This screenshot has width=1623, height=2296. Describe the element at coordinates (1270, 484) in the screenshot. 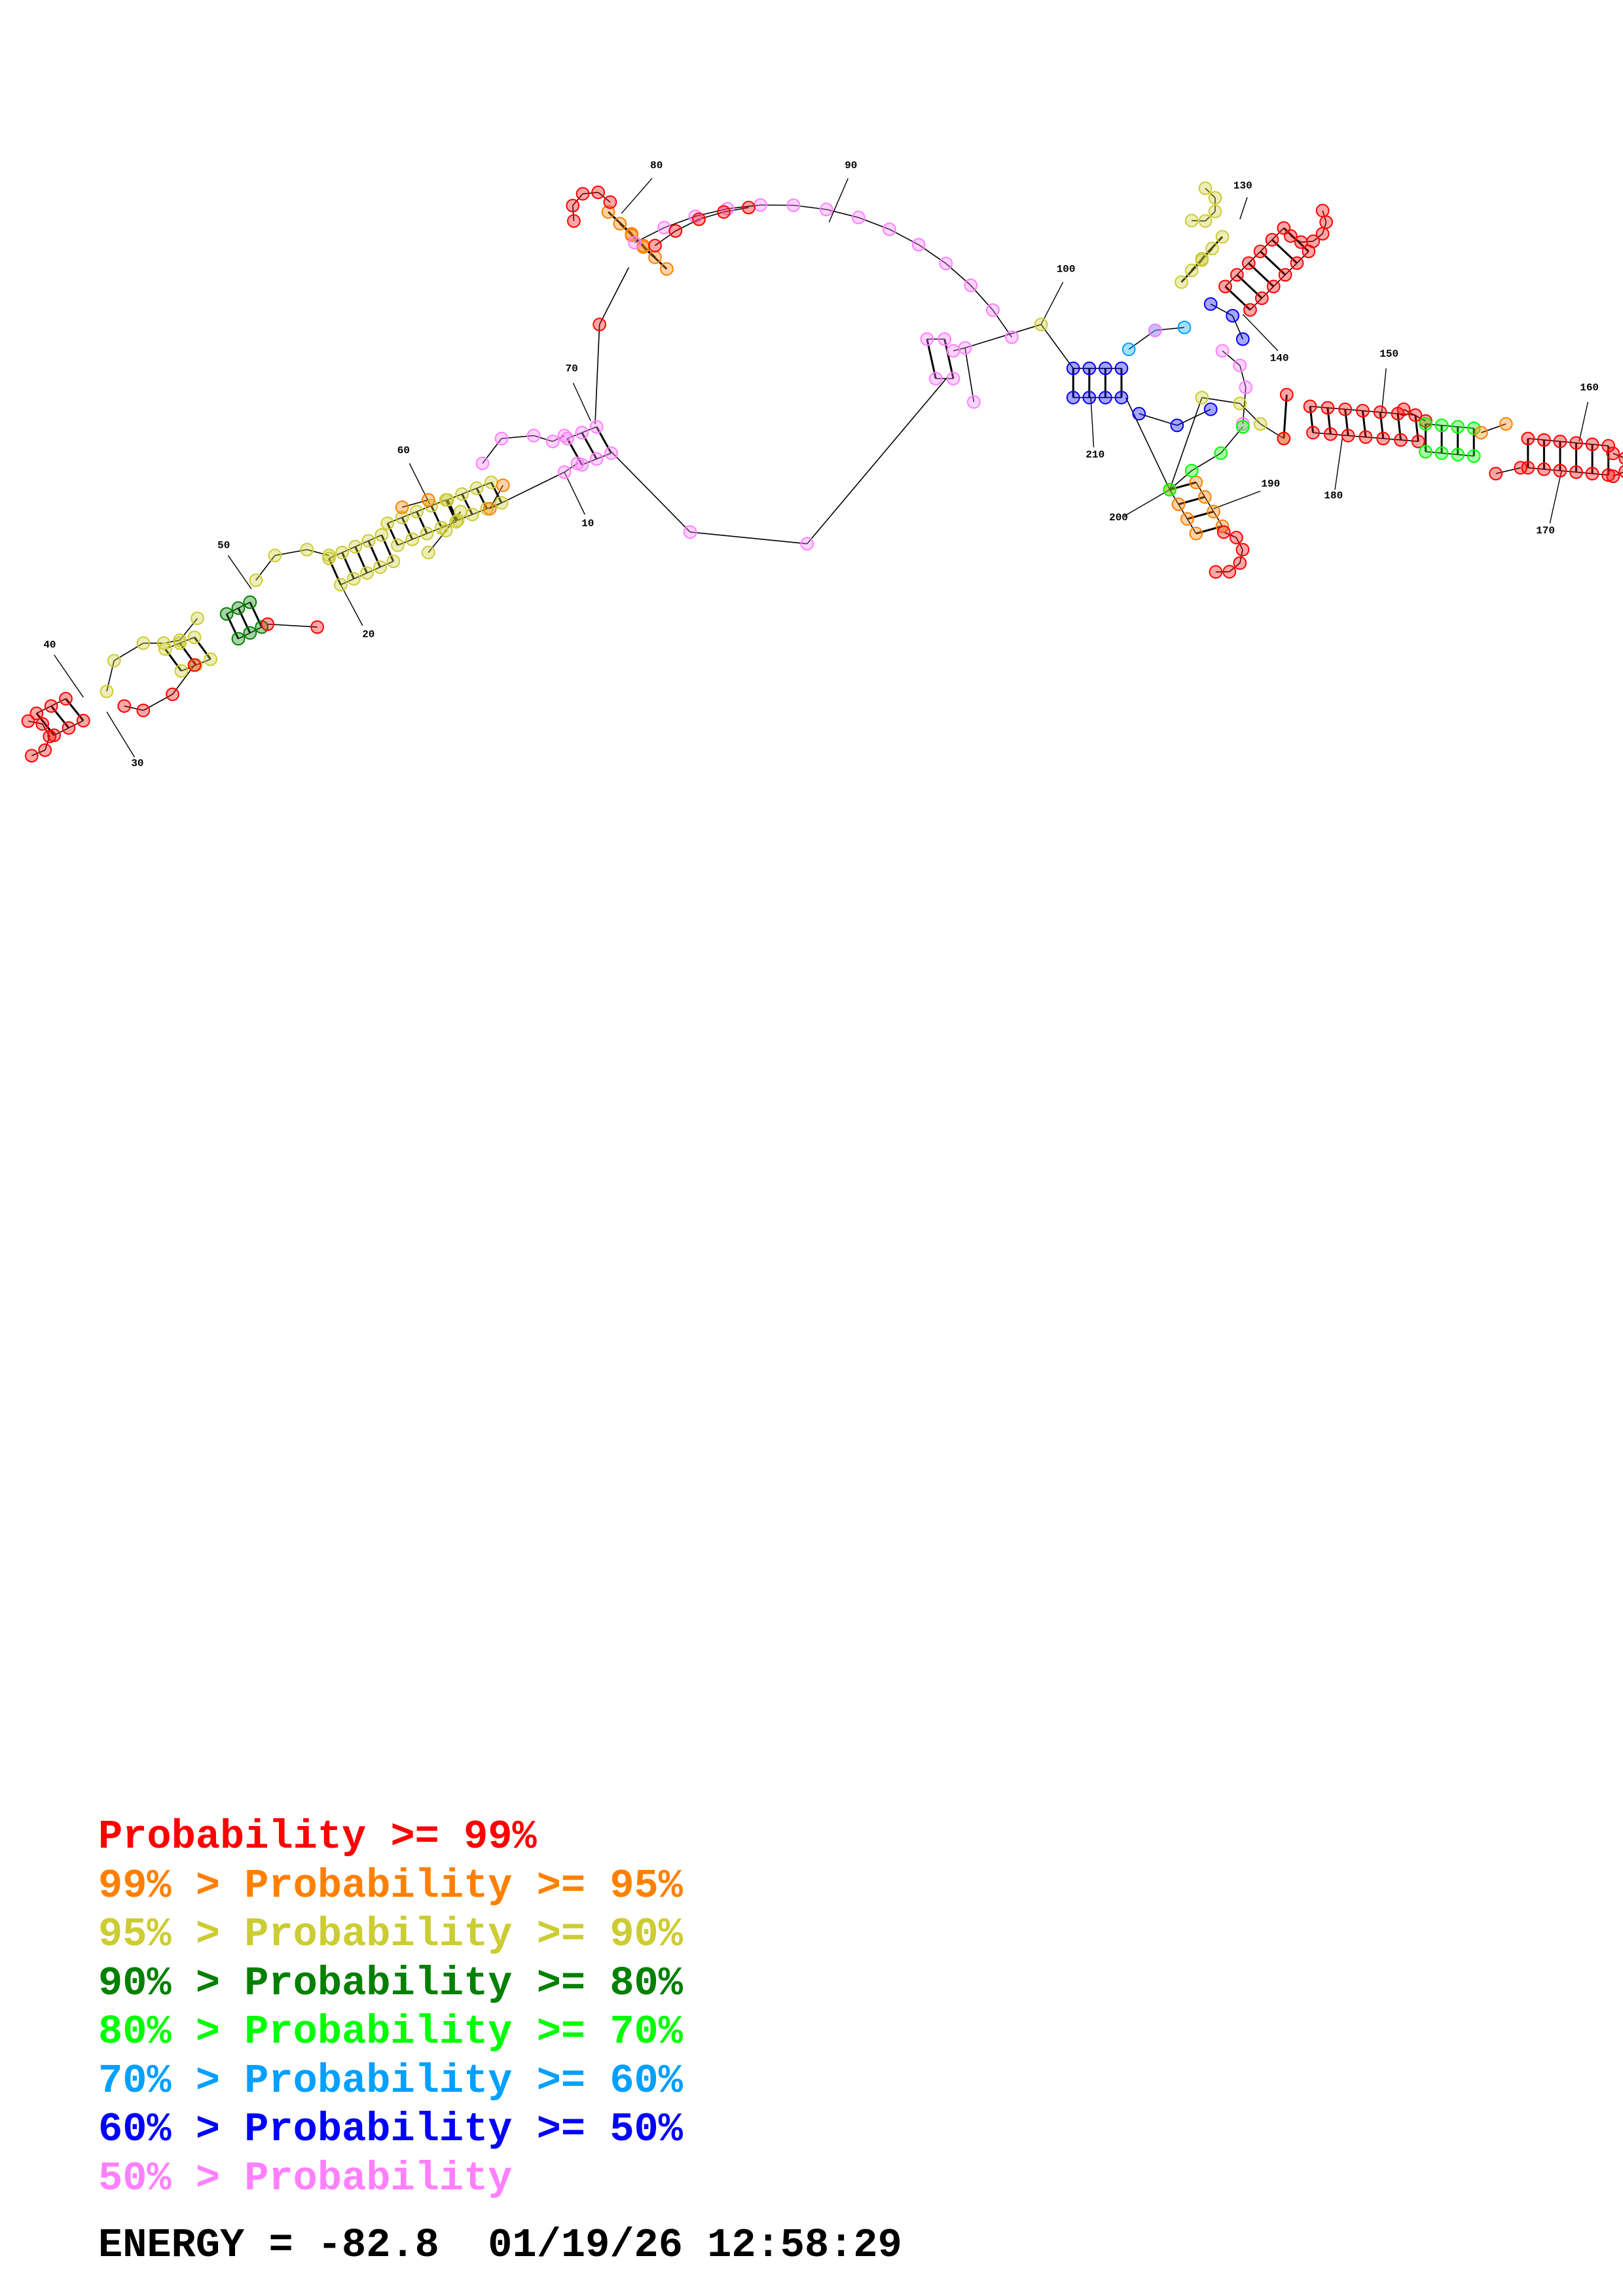

I see `position-label: 190` at that location.